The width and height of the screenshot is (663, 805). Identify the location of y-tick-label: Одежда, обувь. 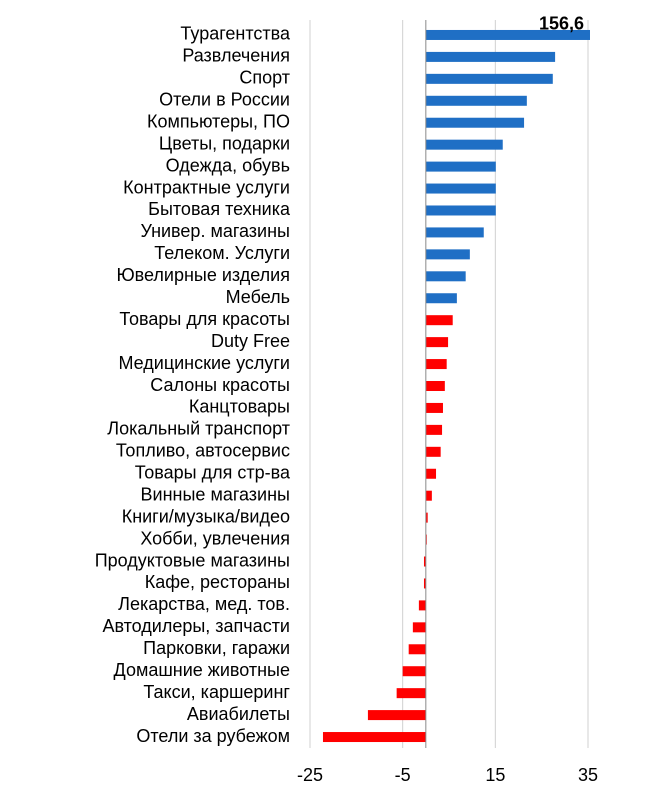
(228, 165).